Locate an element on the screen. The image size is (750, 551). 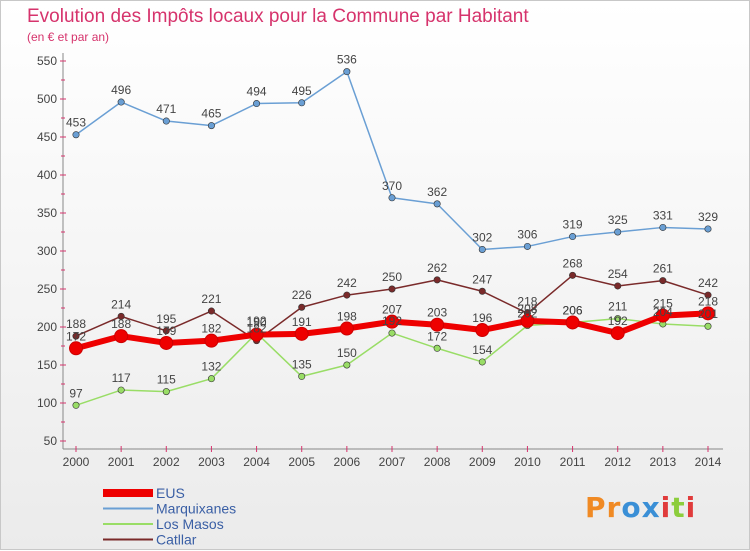
legend-label-eus: EUS is located at coordinates (170, 493).